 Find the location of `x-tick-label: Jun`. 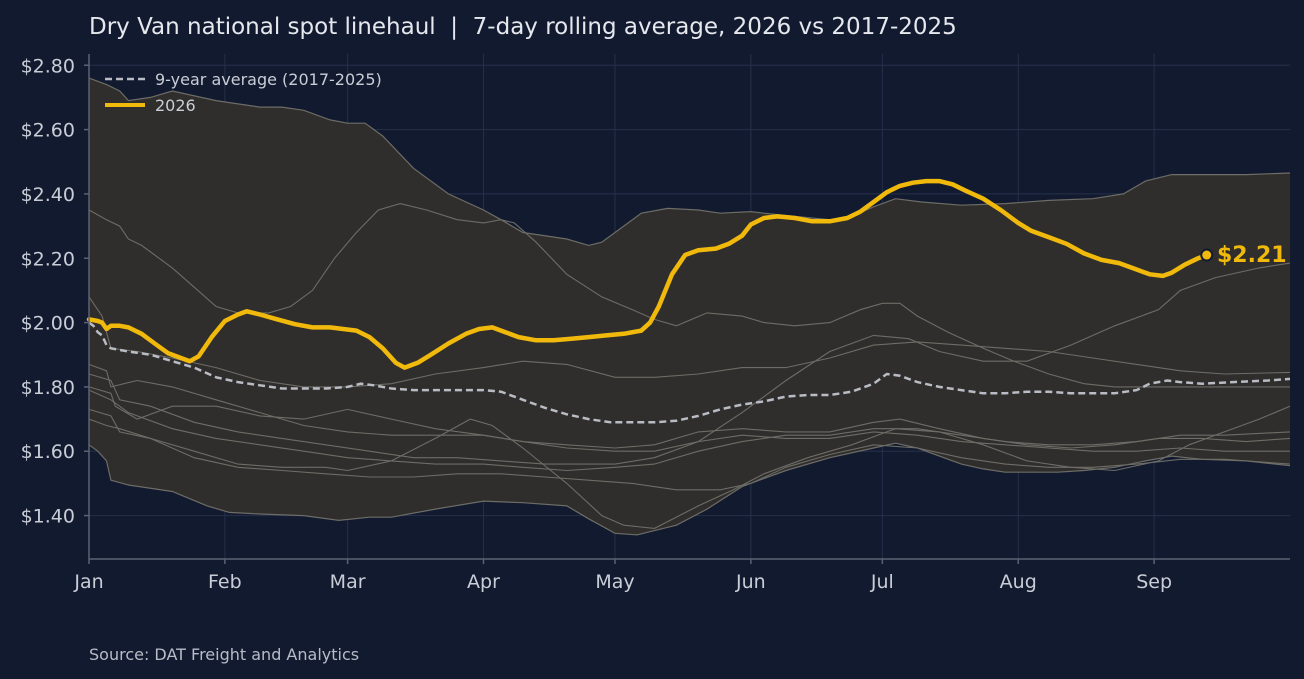

x-tick-label: Jun is located at coordinates (750, 582).